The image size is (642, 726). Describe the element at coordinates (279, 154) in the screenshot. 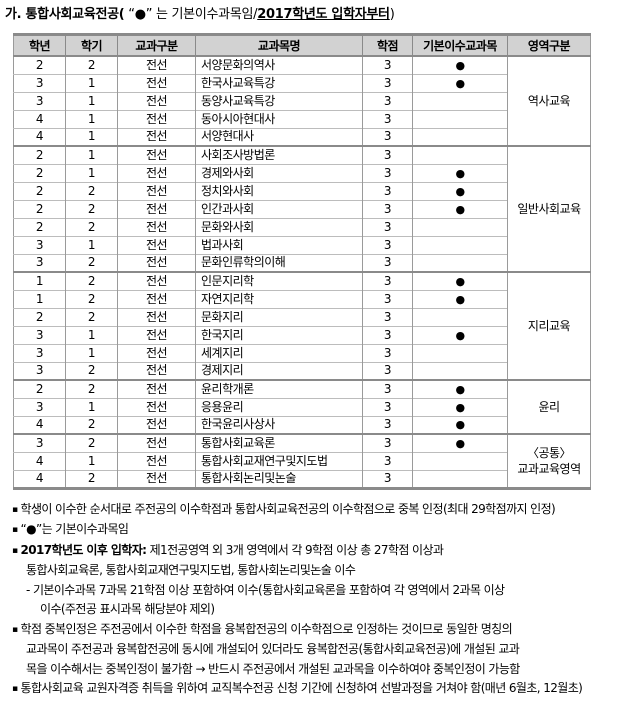

I see `cell-course-name: 사회조사방법론` at that location.